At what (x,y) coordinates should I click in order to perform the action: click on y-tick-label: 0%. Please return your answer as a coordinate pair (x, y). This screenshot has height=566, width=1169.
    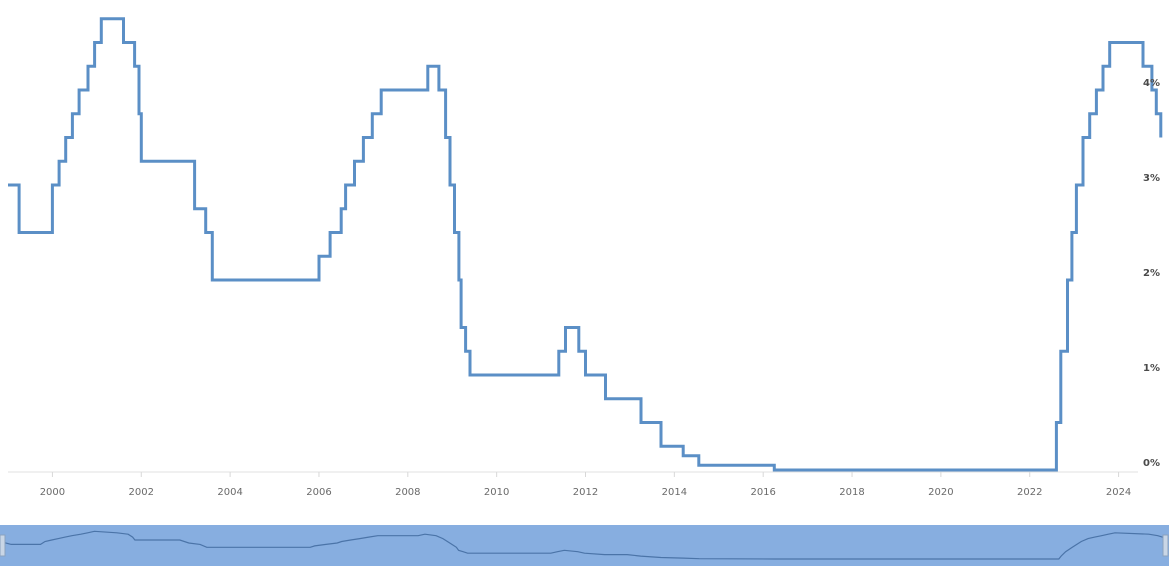
    Looking at the image, I should click on (1151, 463).